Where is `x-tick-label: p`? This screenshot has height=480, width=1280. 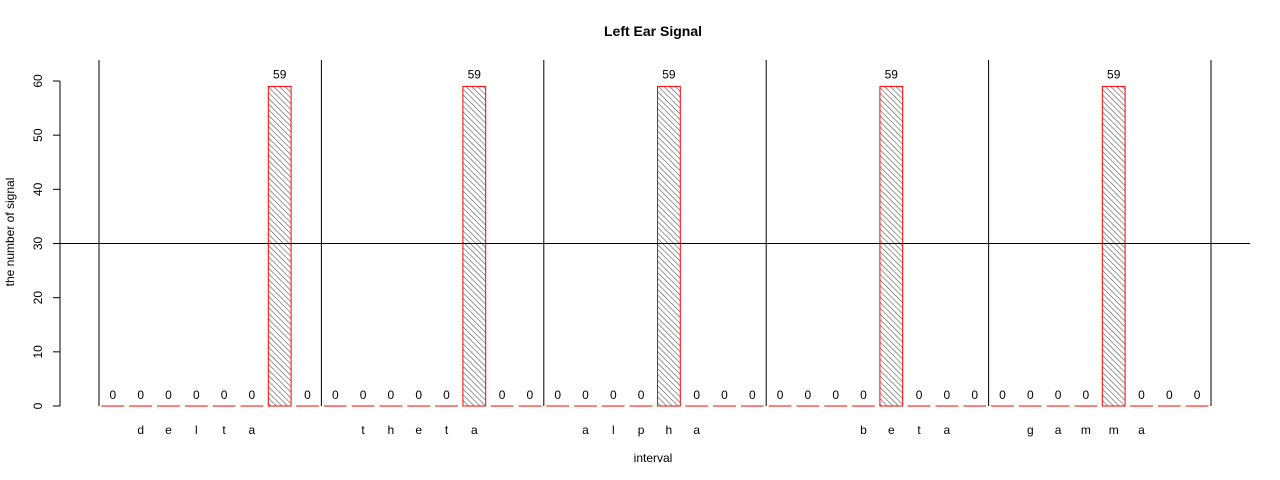 x-tick-label: p is located at coordinates (641, 430).